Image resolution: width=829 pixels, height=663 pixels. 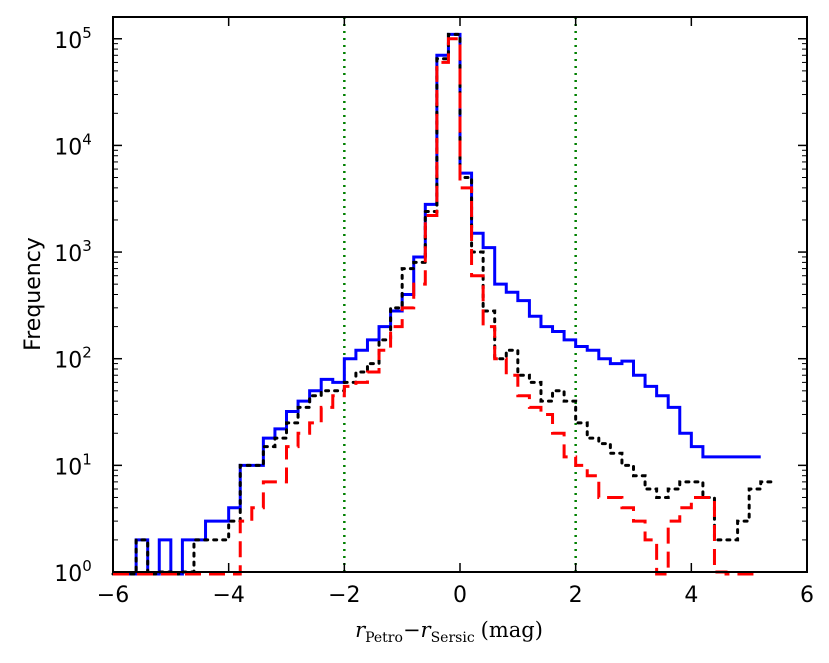 I want to click on x-tick-label-2: −2, so click(x=344, y=595).